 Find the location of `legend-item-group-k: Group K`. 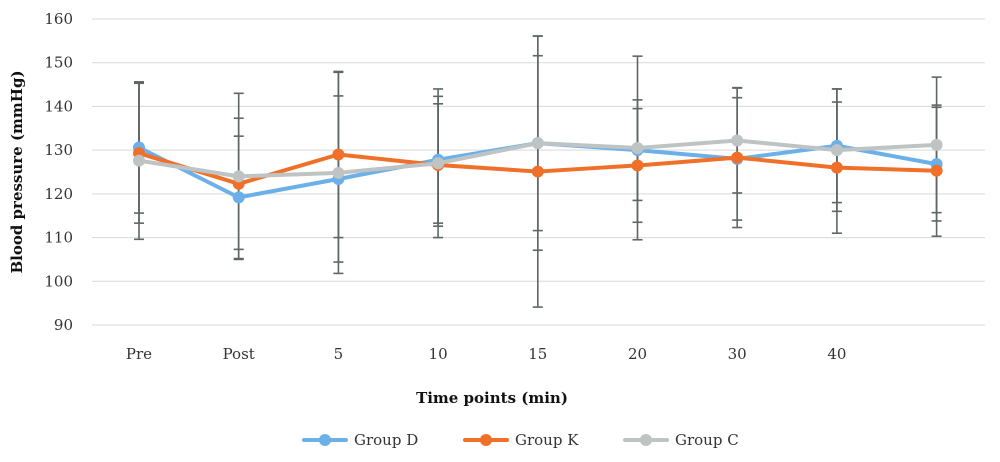

legend-item-group-k: Group K is located at coordinates (521, 440).